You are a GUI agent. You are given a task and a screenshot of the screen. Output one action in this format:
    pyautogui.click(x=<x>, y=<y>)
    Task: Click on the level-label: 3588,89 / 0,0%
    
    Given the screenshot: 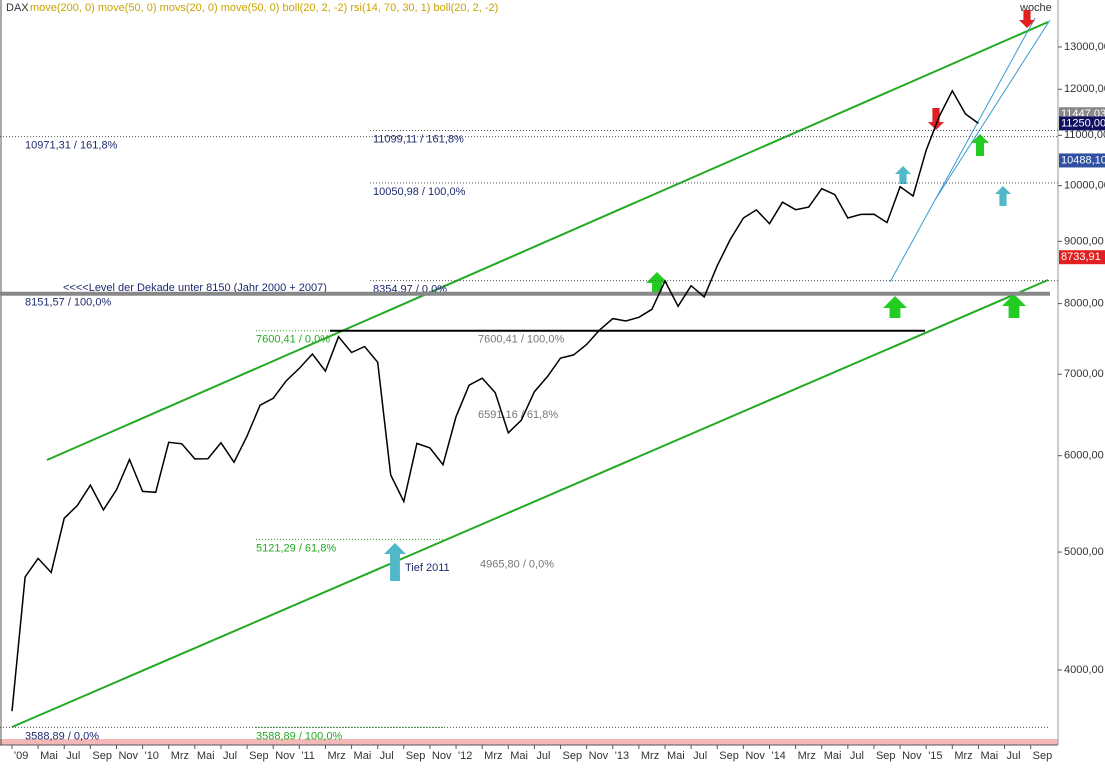 What is the action you would take?
    pyautogui.click(x=62, y=736)
    